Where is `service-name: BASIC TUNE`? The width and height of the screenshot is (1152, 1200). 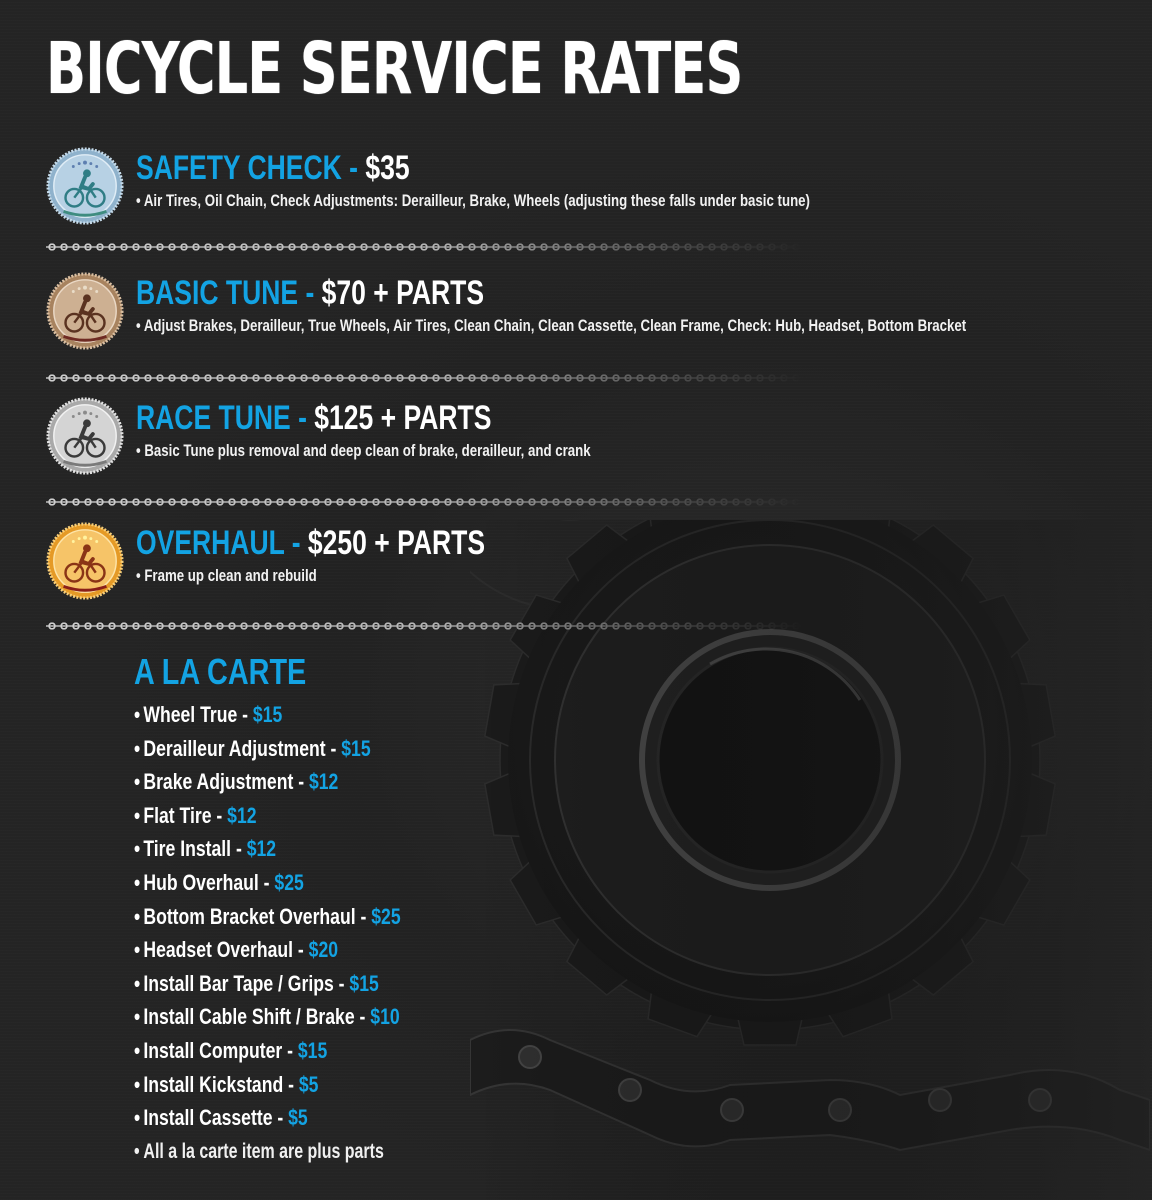 service-name: BASIC TUNE is located at coordinates (217, 293).